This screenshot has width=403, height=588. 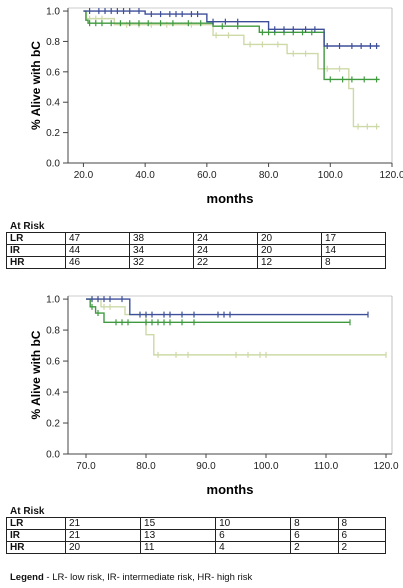 I want to click on c2-series-line-lr, so click(x=227, y=307).